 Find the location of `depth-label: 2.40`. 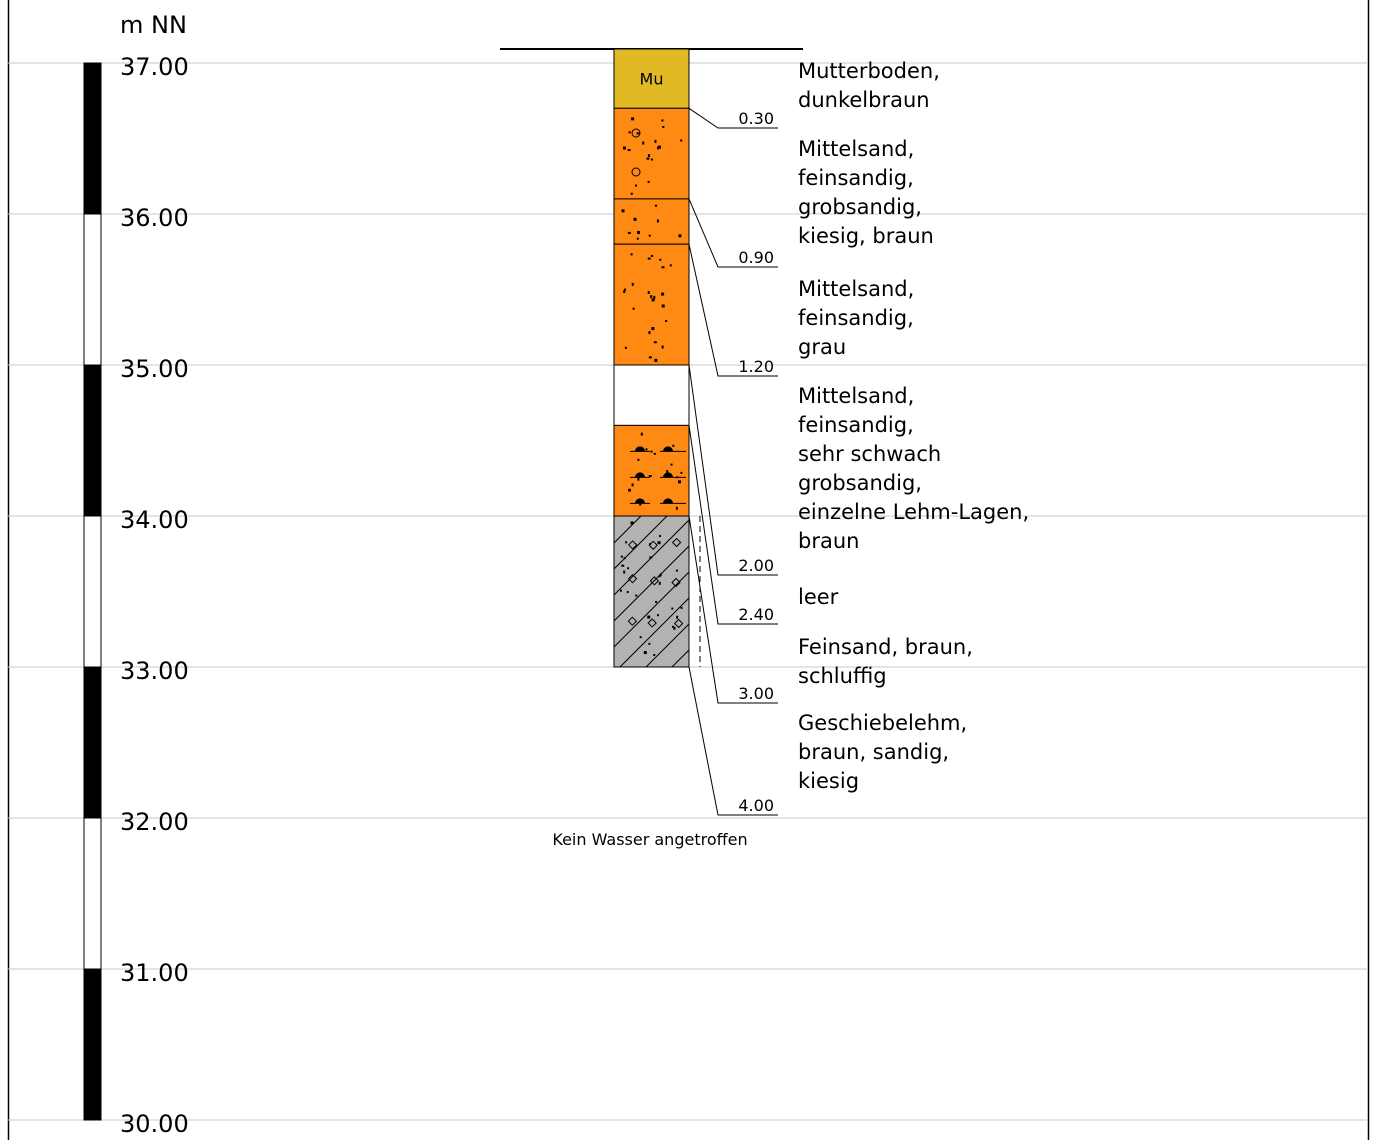

depth-label: 2.40 is located at coordinates (756, 614).